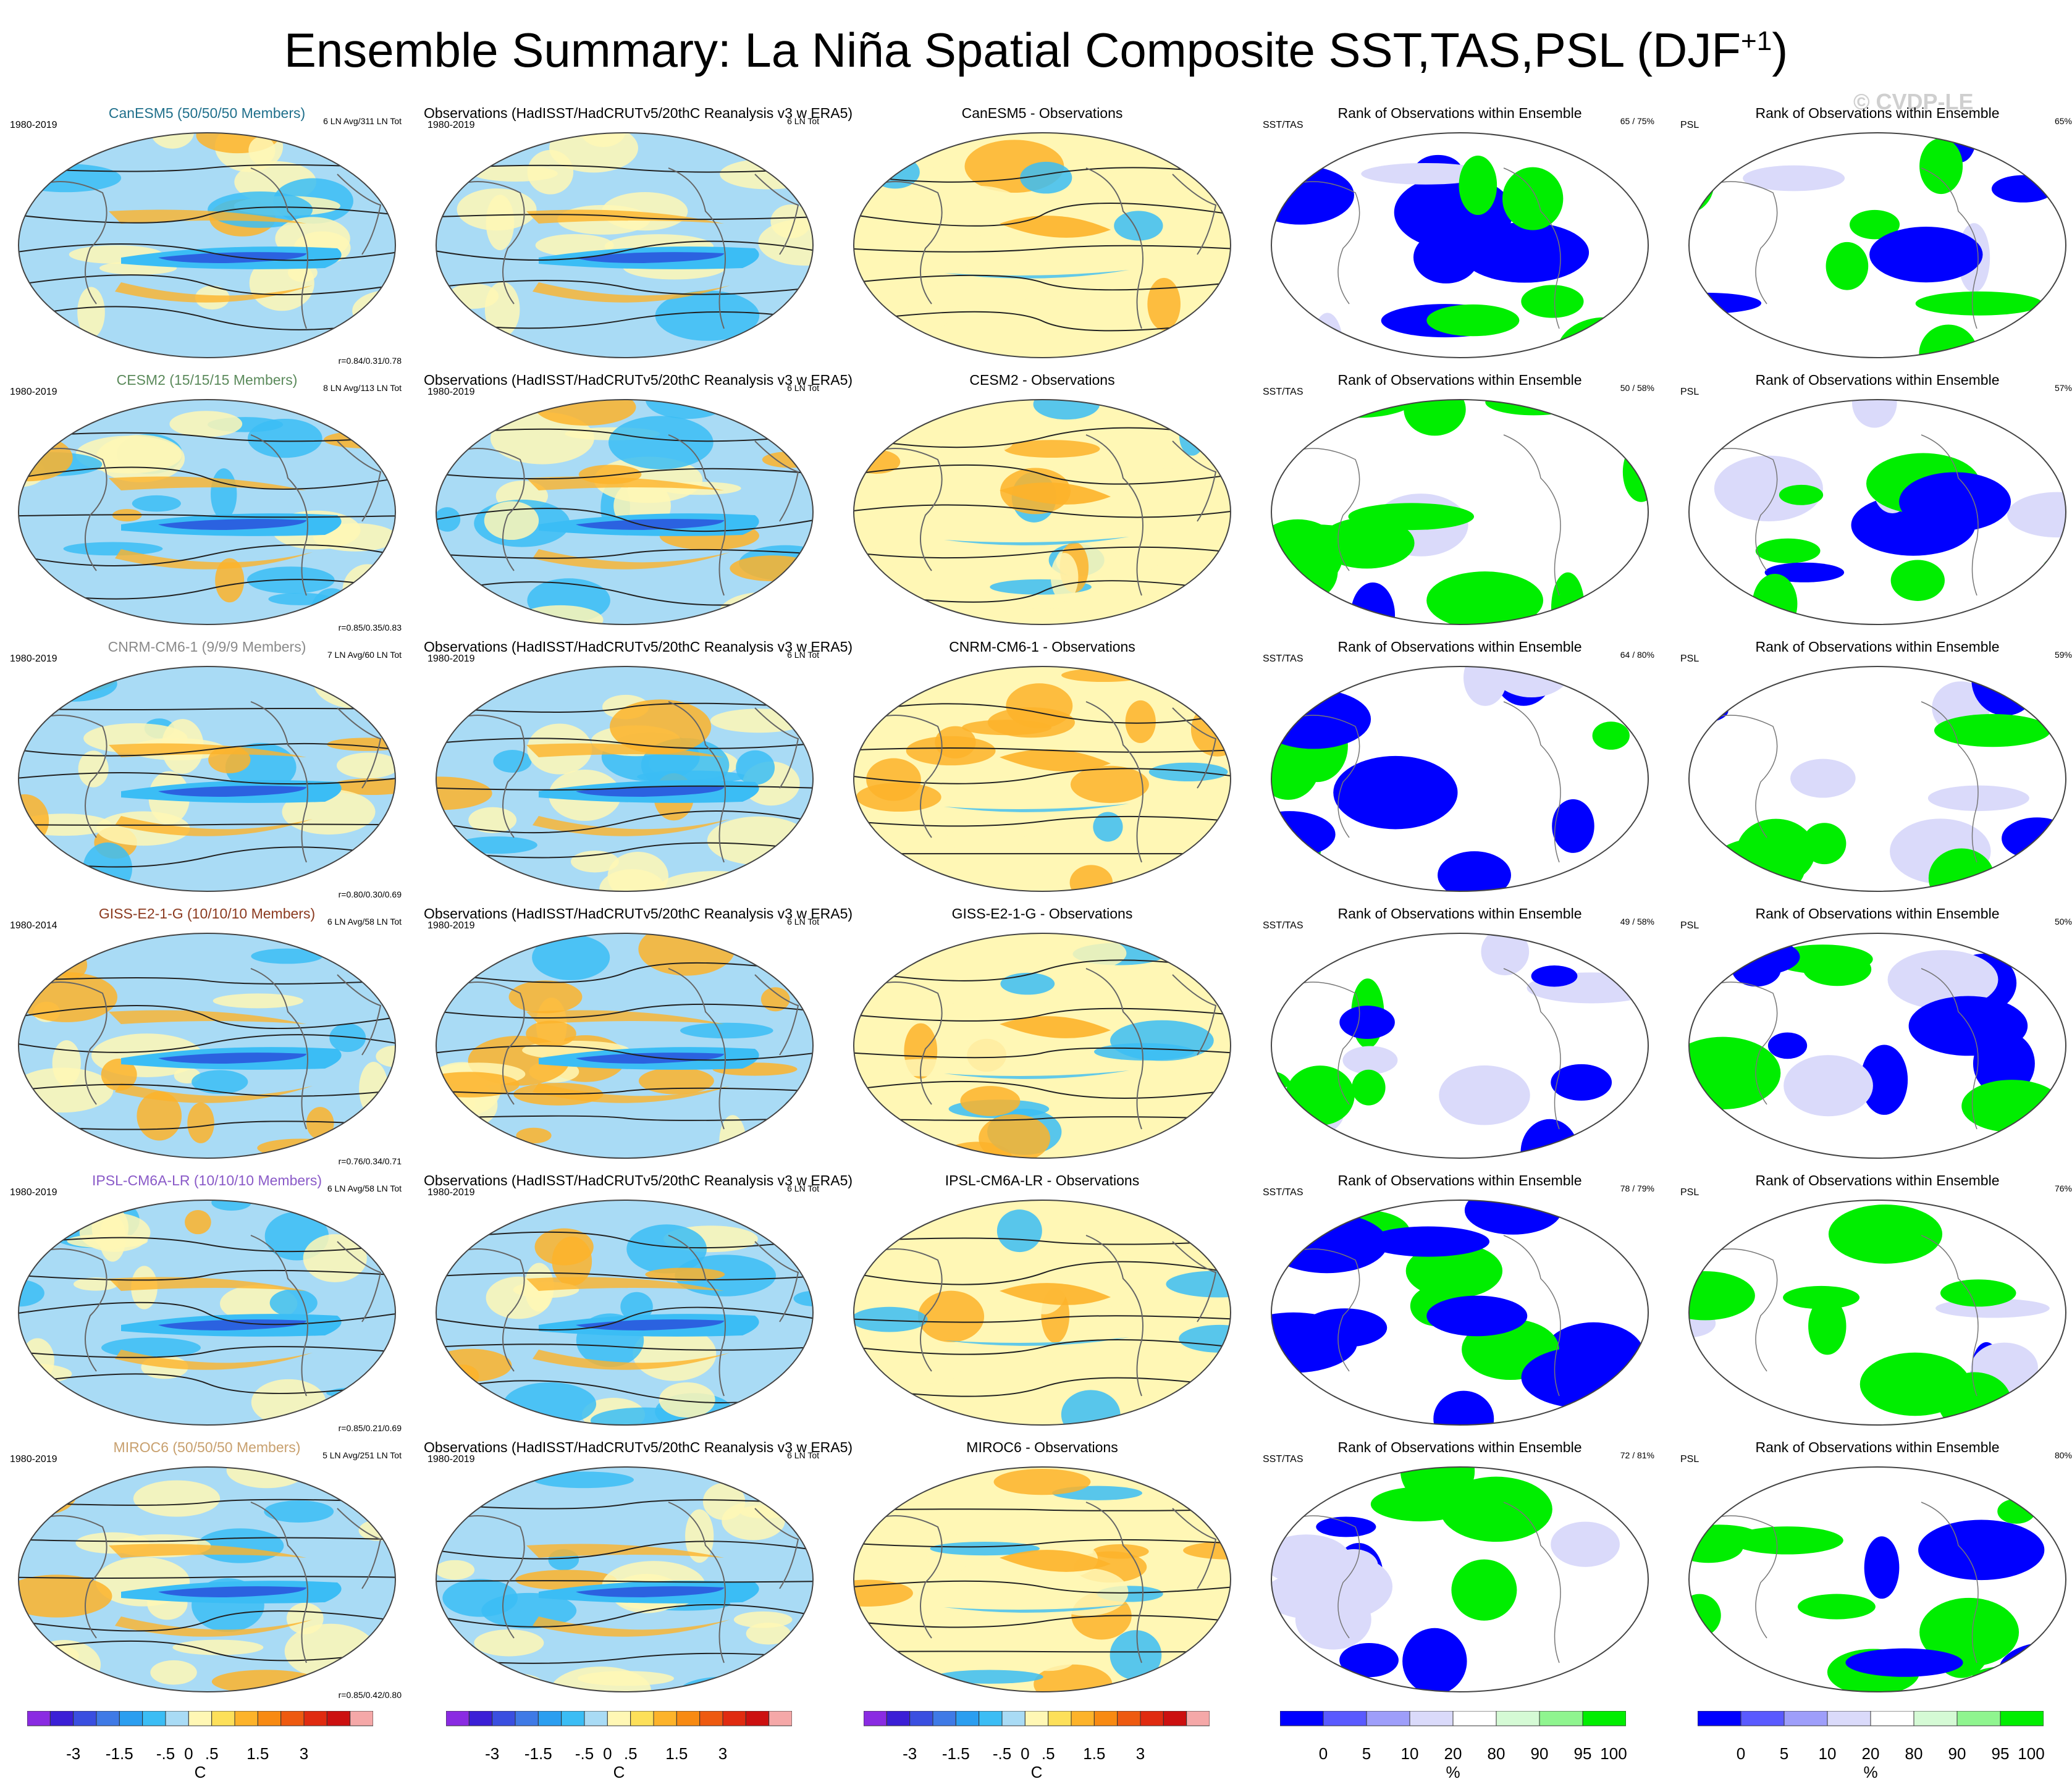  I want to click on colorbar-unit: %, so click(1453, 1772).